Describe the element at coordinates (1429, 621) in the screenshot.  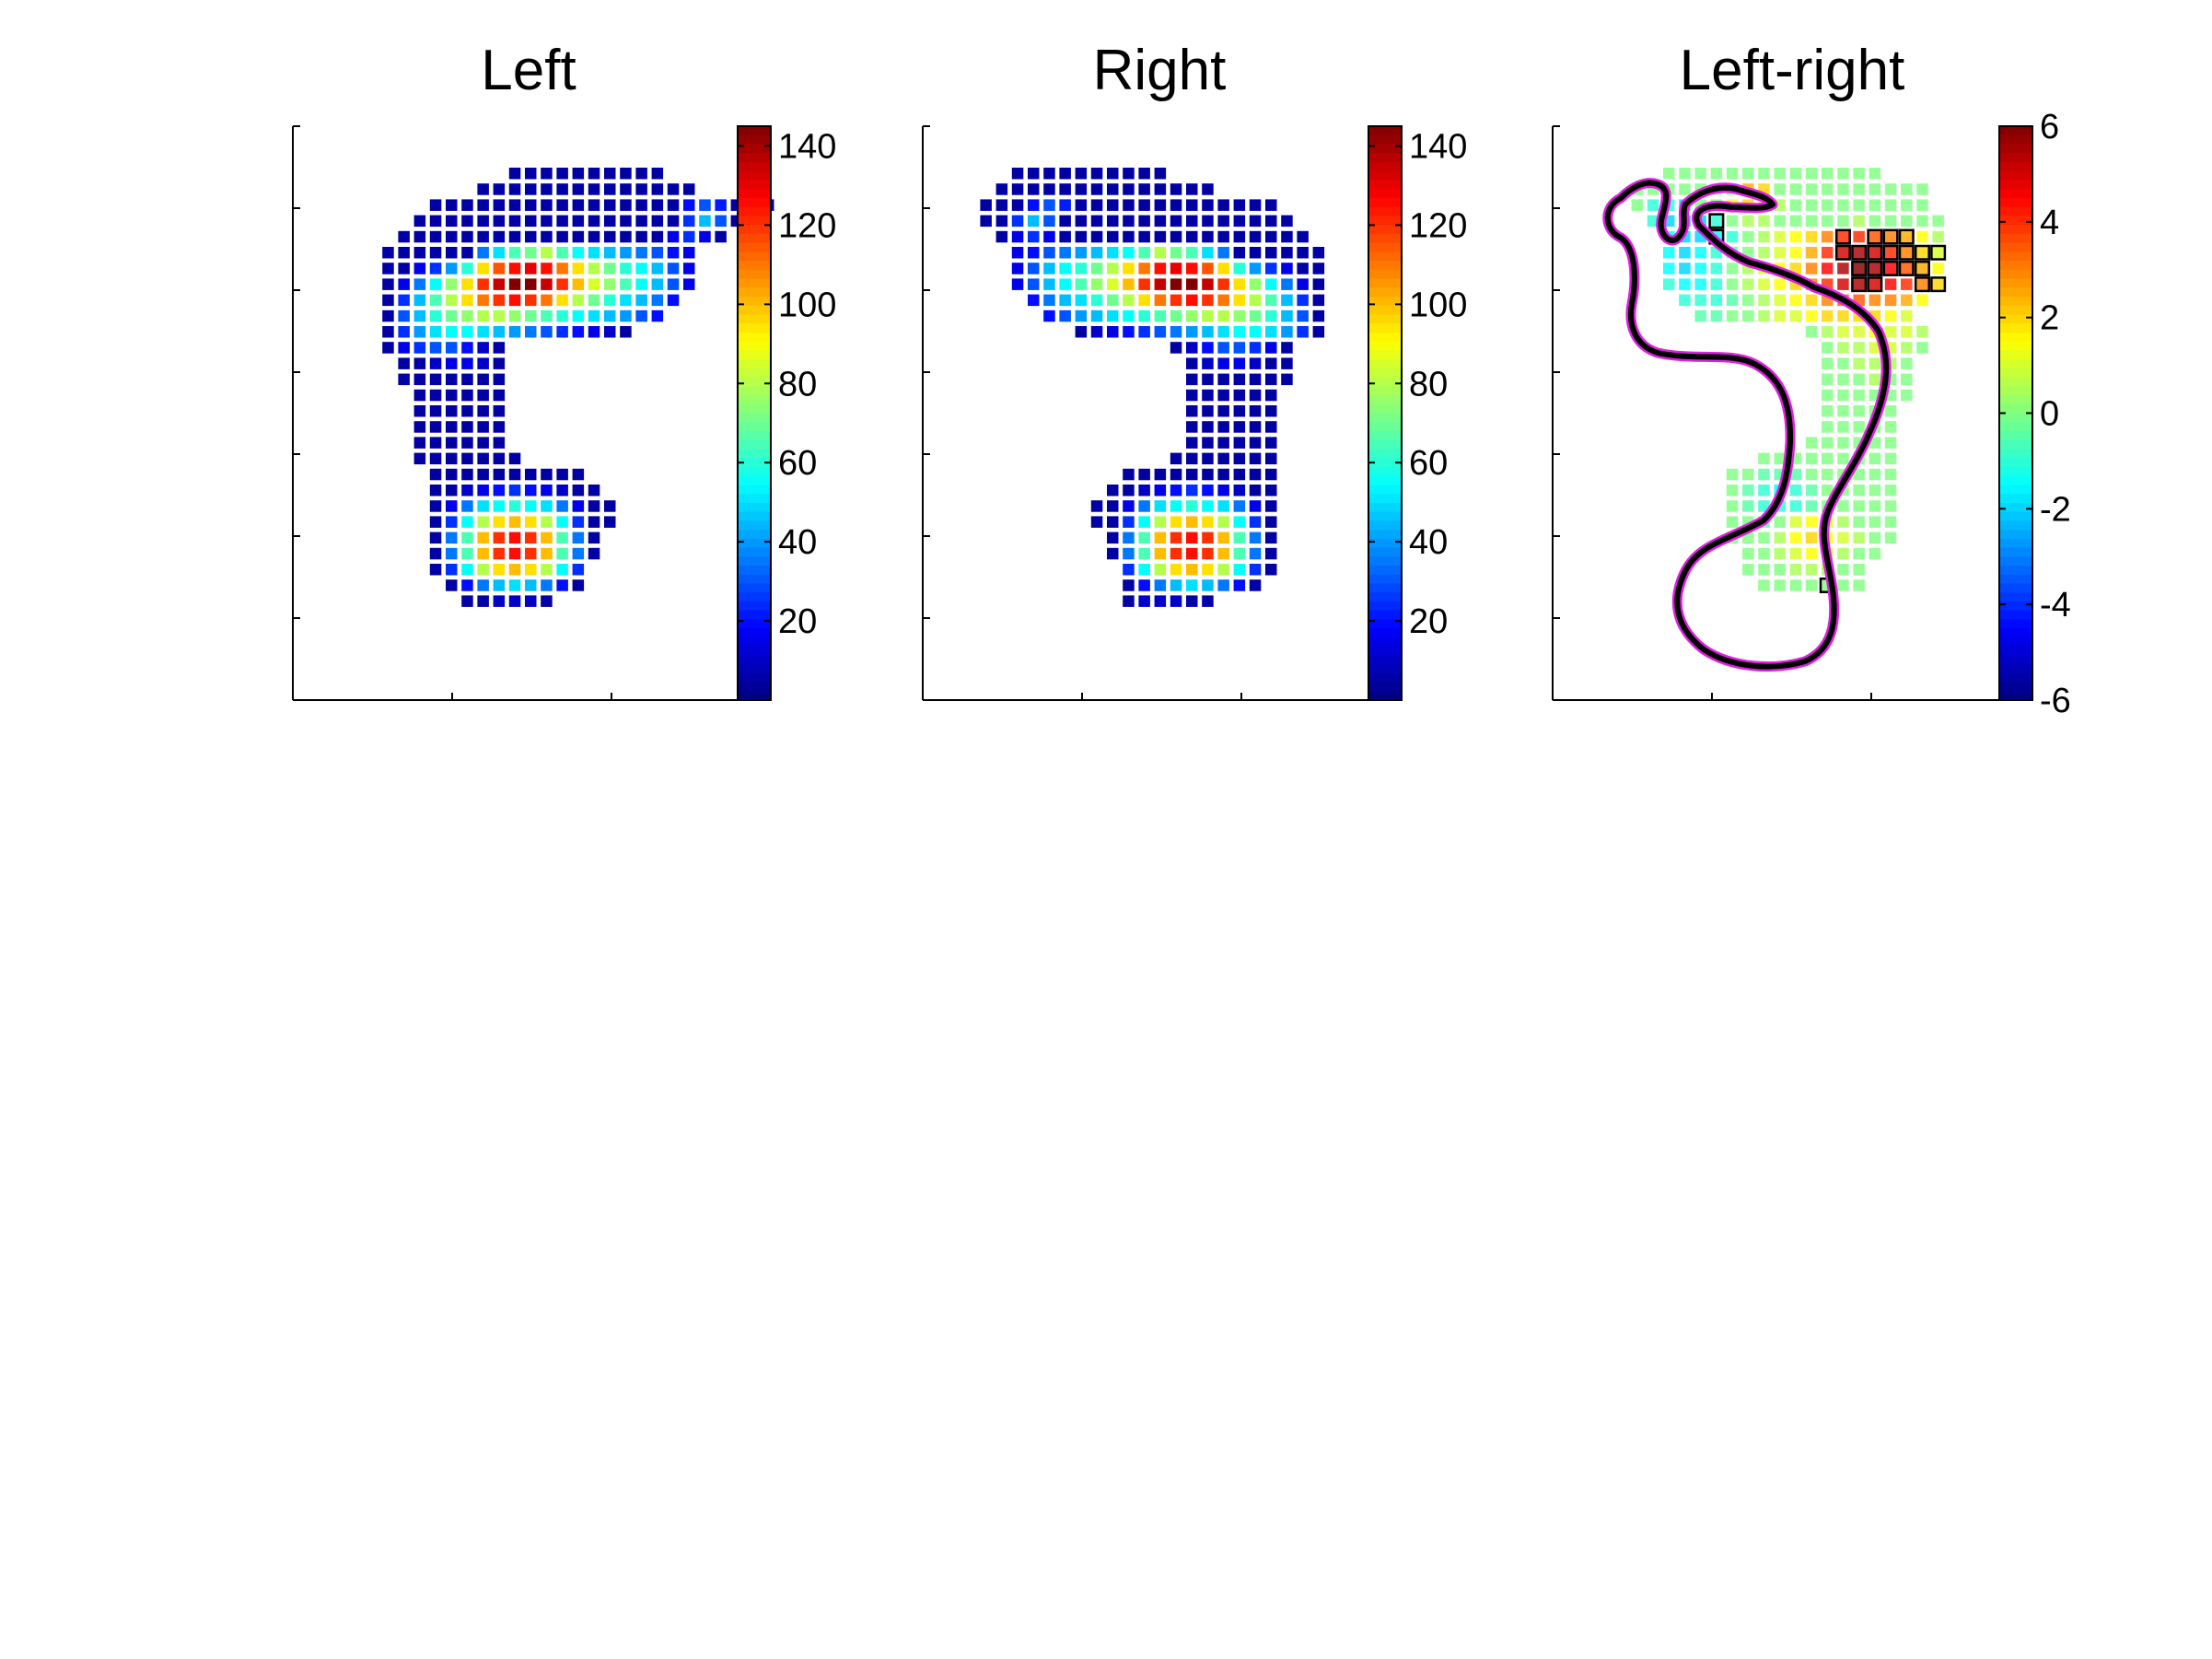
I see `colorbar-tick-label: 20` at that location.